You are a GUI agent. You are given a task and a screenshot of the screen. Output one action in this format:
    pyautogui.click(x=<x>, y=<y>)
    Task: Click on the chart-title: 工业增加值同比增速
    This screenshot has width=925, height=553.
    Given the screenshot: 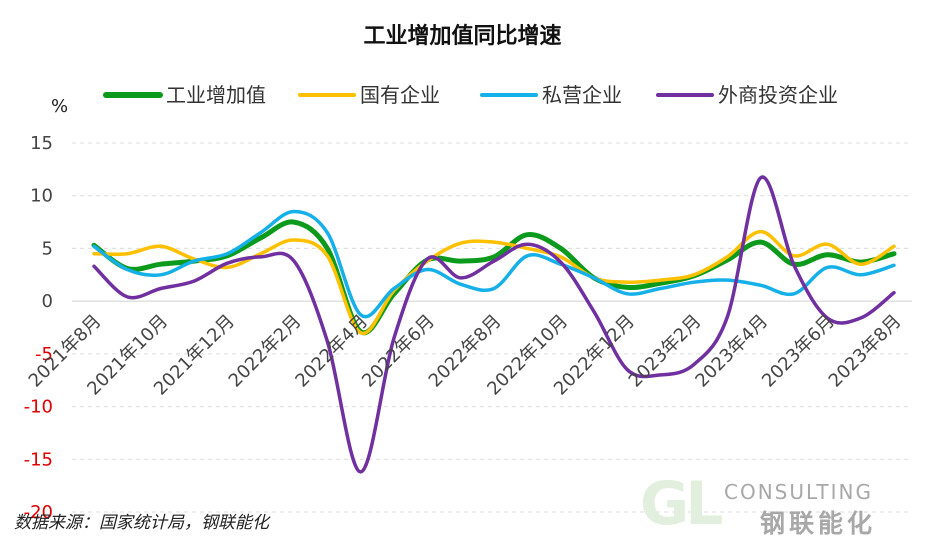 What is the action you would take?
    pyautogui.click(x=462, y=36)
    